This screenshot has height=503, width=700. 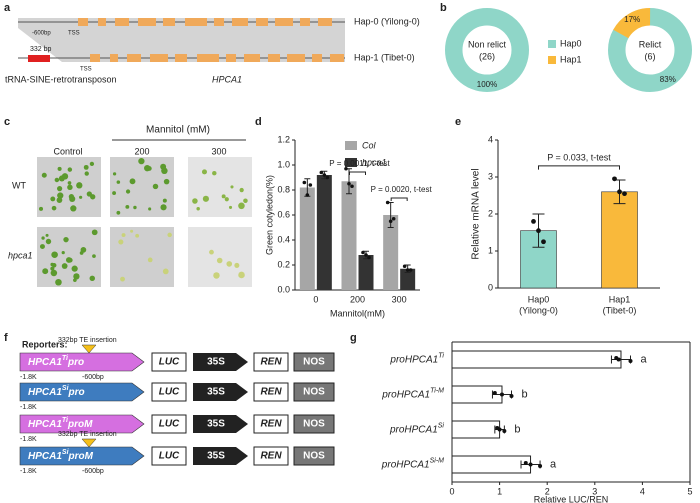 I want to click on part-label: NOS, so click(x=314, y=392).